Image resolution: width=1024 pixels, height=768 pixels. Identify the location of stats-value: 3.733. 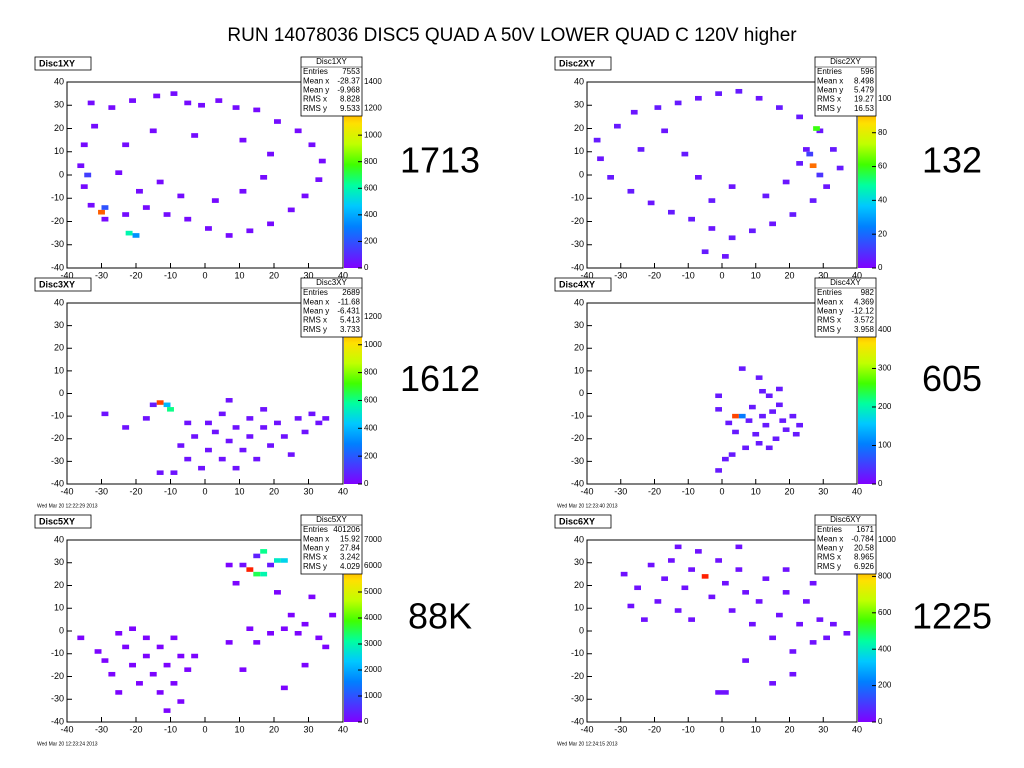
(350, 329).